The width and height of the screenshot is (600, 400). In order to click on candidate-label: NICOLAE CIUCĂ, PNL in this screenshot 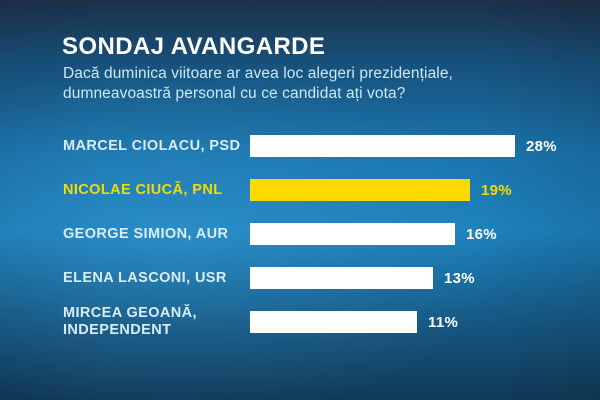, I will do `click(143, 189)`.